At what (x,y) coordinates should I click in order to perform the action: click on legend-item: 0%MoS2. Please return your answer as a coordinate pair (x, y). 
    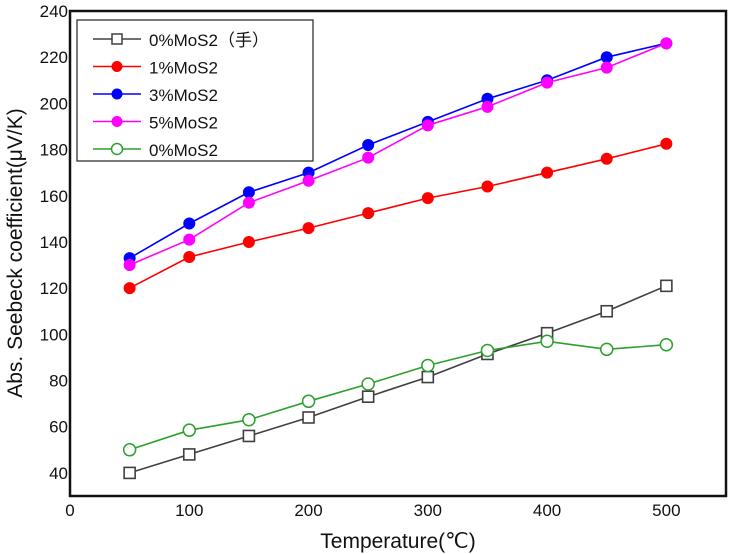
    Looking at the image, I should click on (155, 150).